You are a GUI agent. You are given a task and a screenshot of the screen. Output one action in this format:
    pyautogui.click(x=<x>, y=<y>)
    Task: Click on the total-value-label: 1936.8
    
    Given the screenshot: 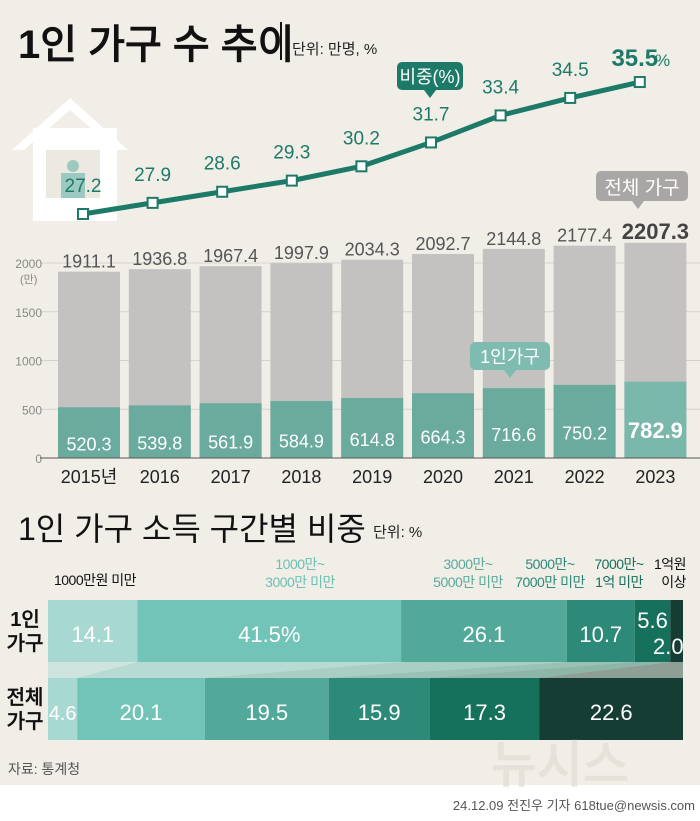 What is the action you would take?
    pyautogui.click(x=159, y=259)
    